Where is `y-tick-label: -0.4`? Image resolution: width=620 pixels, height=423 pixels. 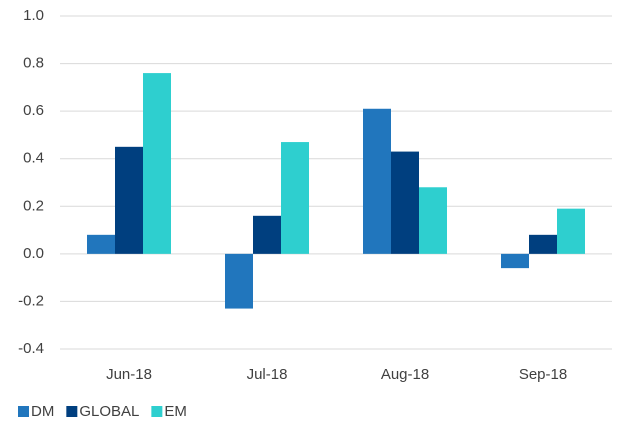
y-tick-label: -0.4 is located at coordinates (31, 348).